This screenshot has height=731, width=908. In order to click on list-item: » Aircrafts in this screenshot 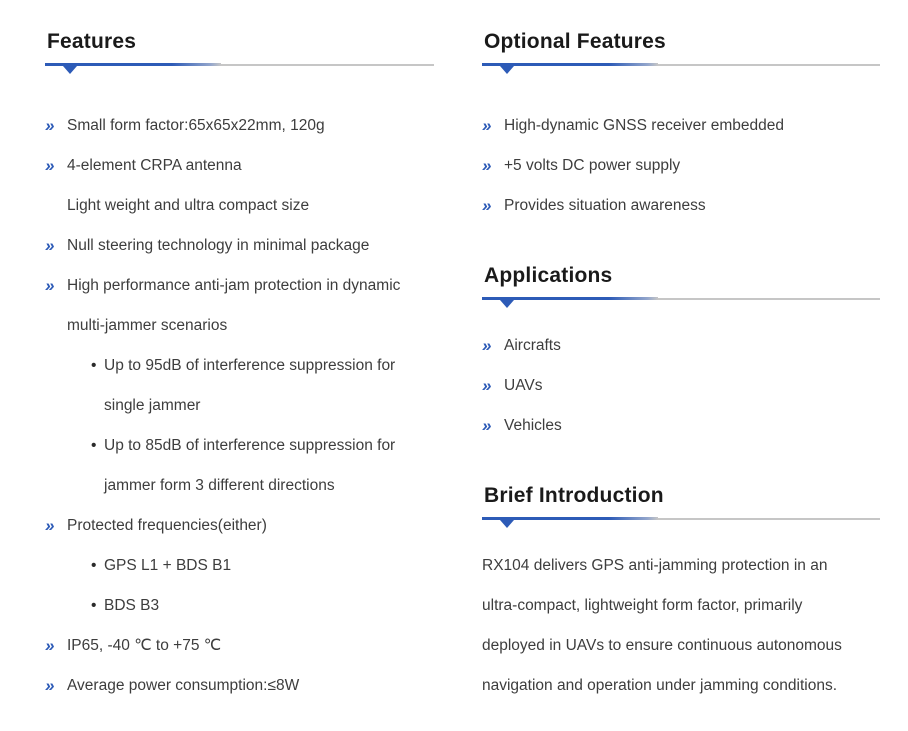, I will do `click(681, 346)`.